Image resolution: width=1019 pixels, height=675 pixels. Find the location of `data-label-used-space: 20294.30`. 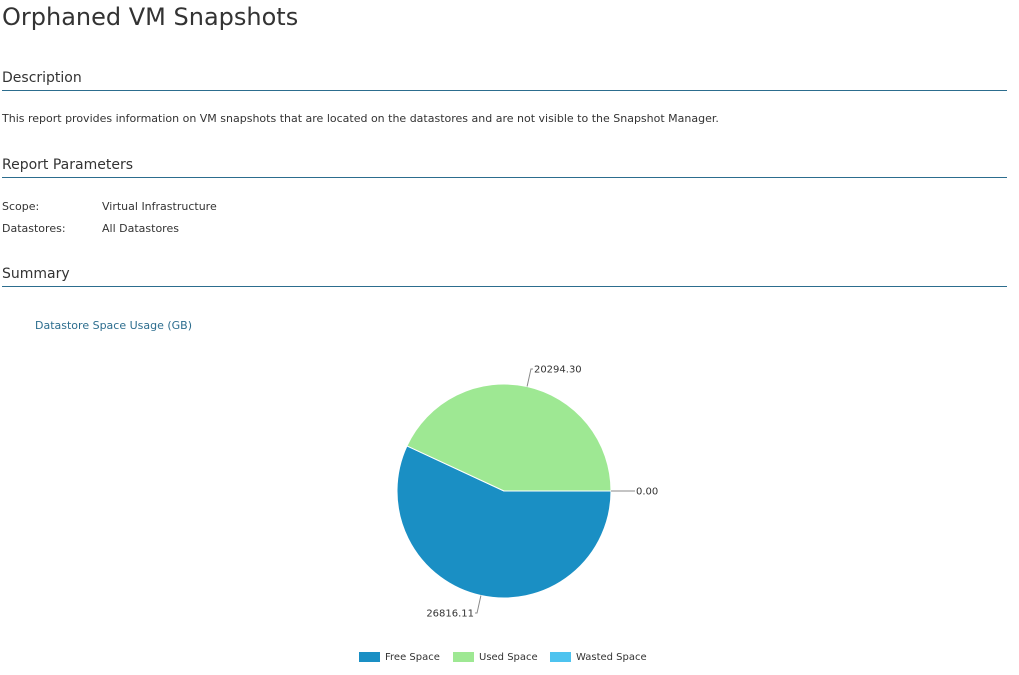

data-label-used-space: 20294.30 is located at coordinates (558, 369).